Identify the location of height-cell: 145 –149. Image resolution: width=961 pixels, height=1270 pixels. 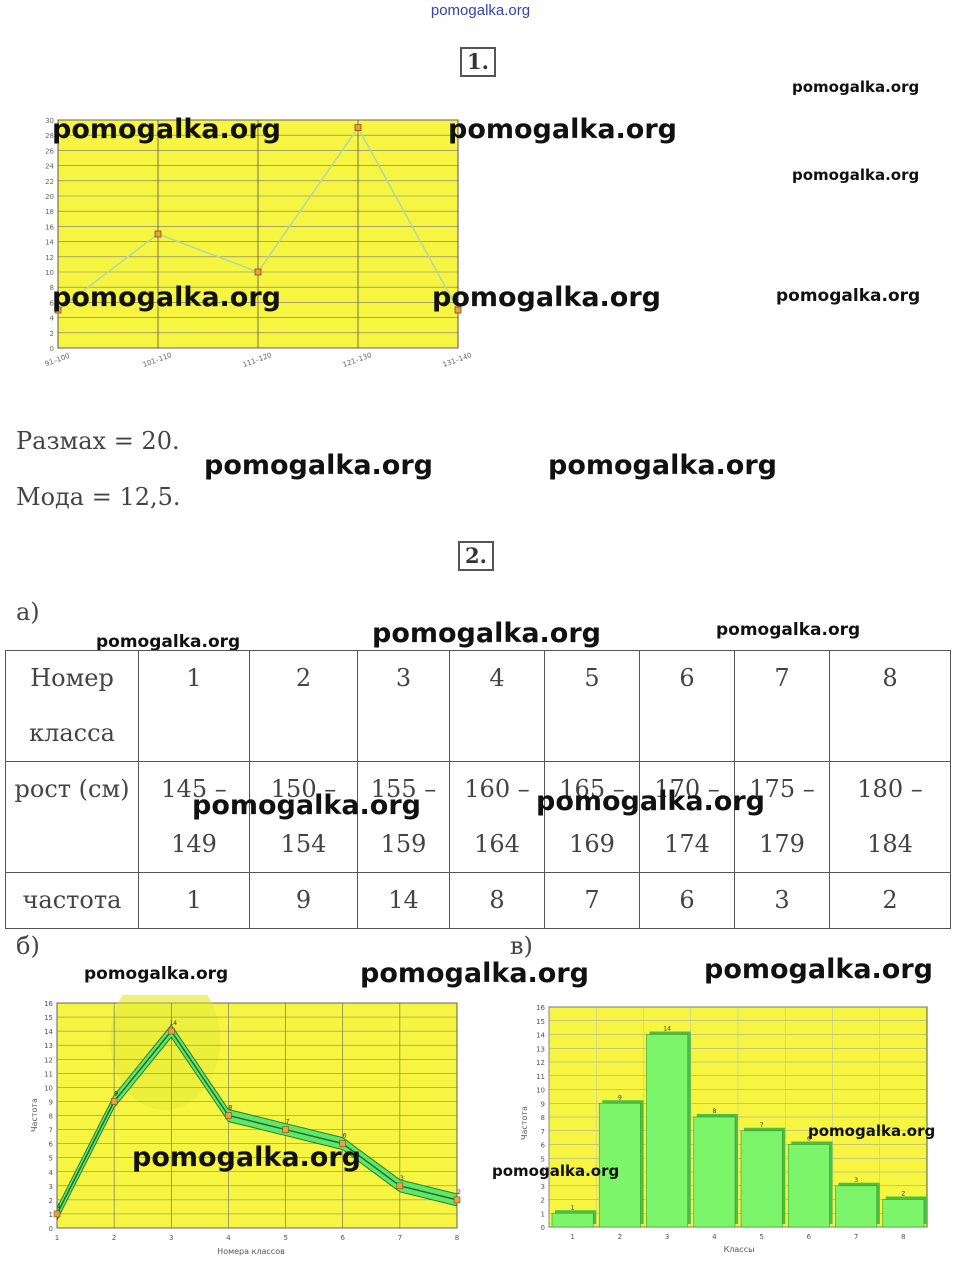
(194, 817).